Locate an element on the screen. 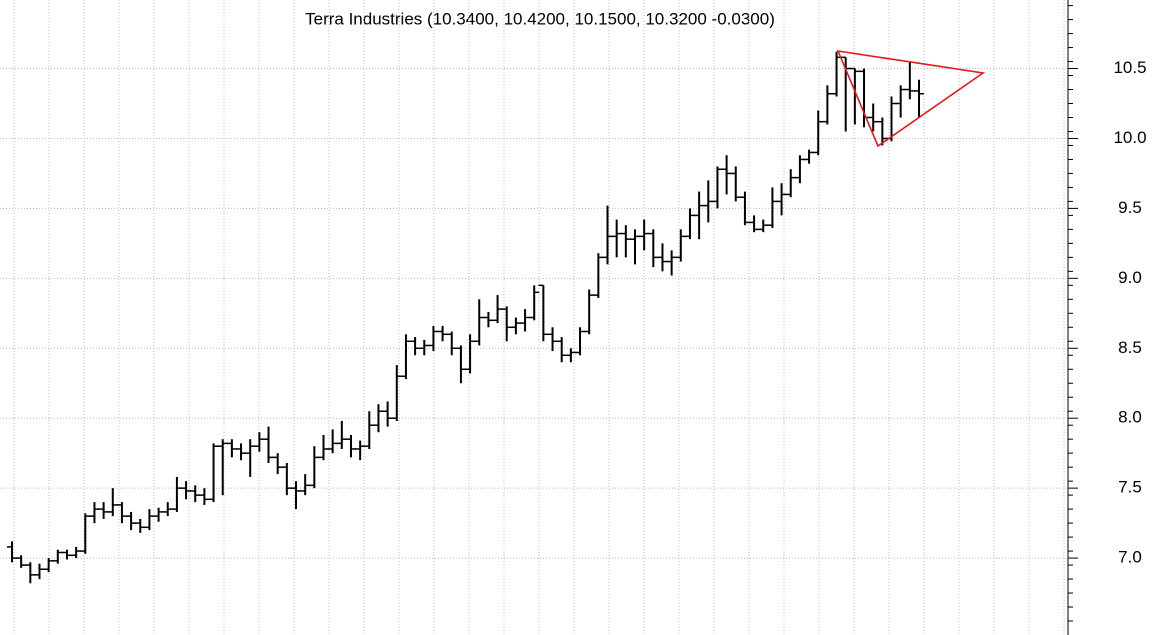 This screenshot has height=635, width=1166. y-tick-label: 9.5 is located at coordinates (1130, 207).